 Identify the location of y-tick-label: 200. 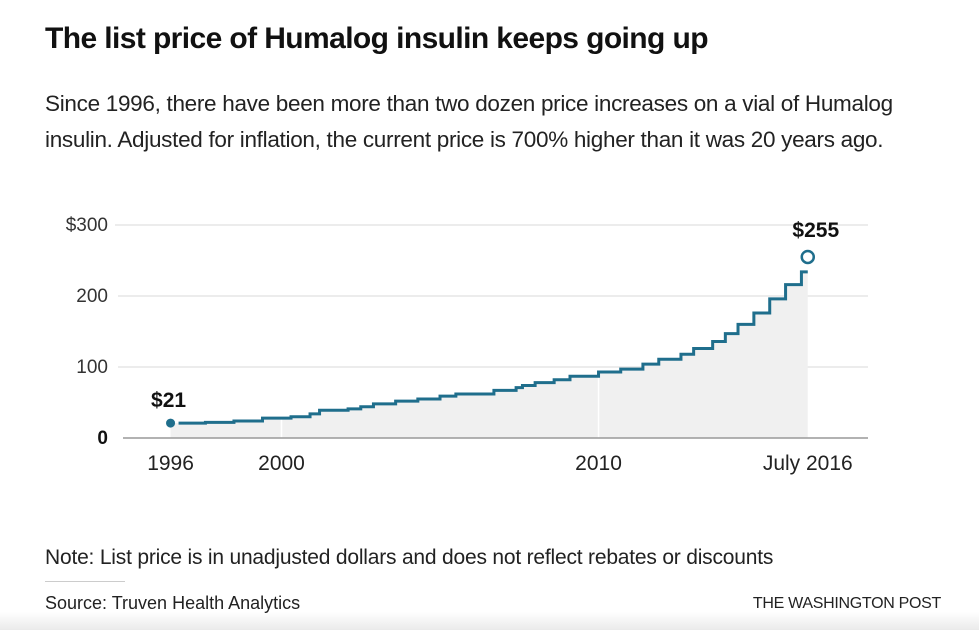
(92, 296).